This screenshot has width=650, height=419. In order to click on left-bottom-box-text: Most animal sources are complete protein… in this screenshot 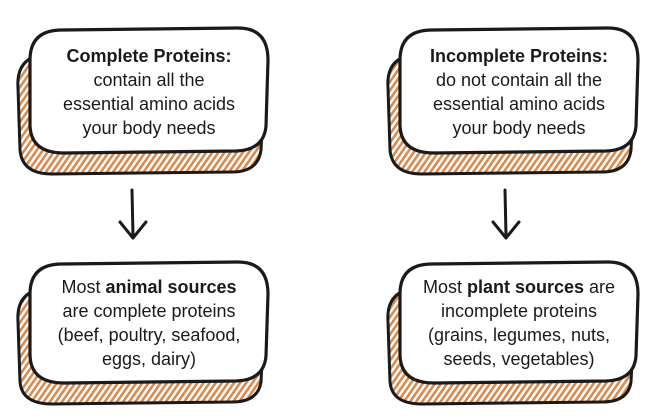, I will do `click(149, 323)`.